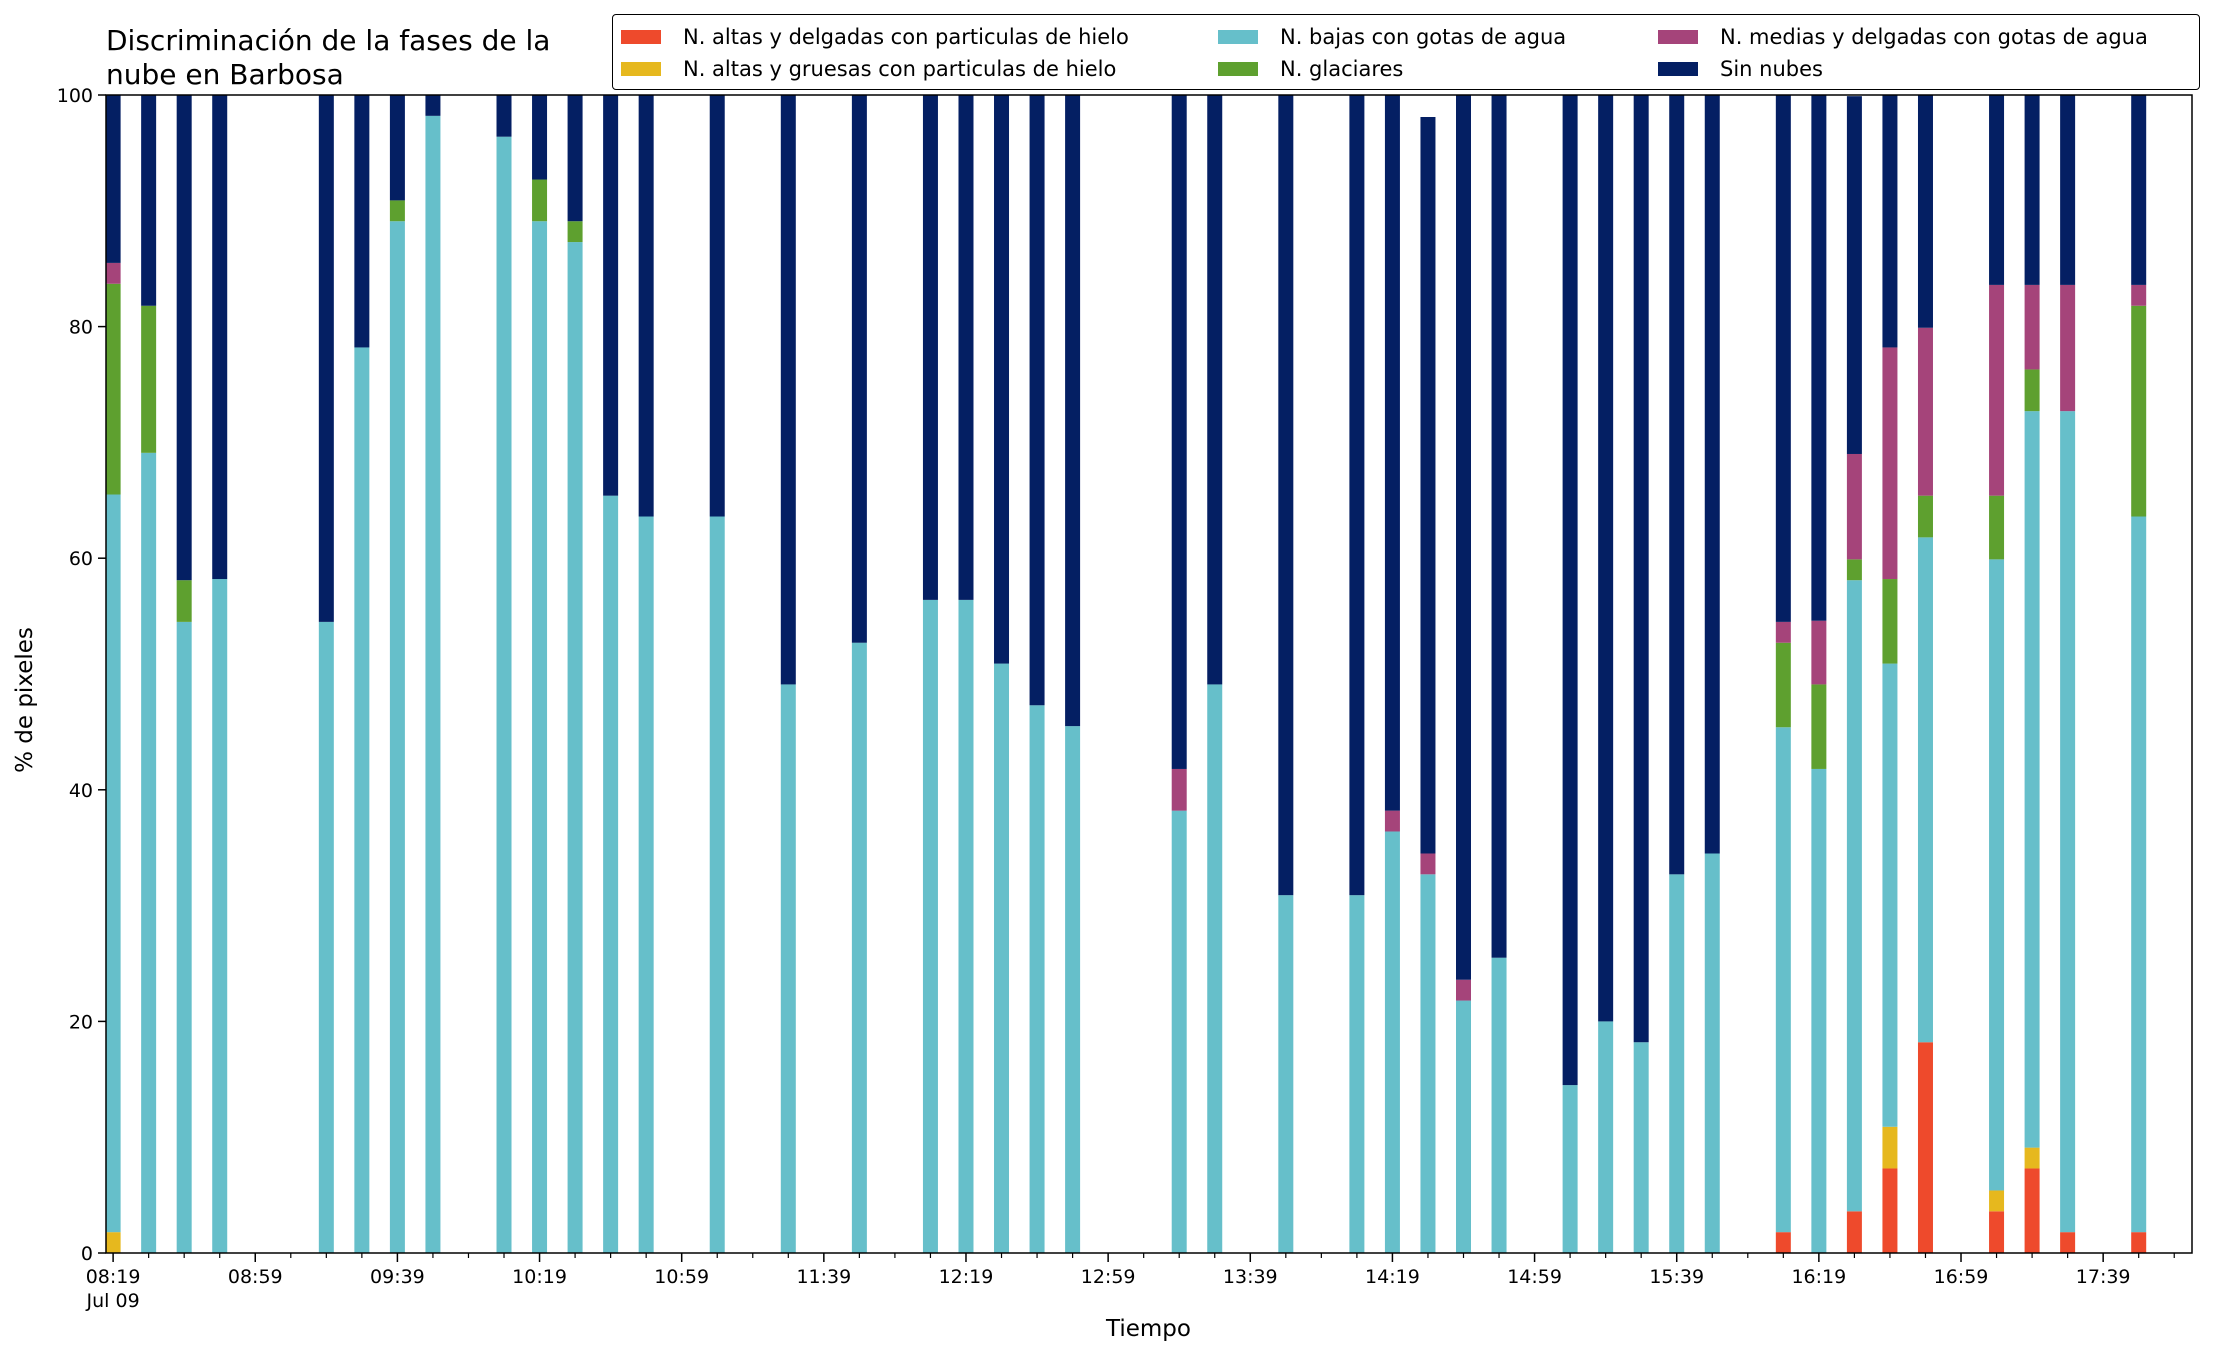 The image size is (2216, 1355). Describe the element at coordinates (1818, 1277) in the screenshot. I see `x-tick-label: 16:19` at that location.